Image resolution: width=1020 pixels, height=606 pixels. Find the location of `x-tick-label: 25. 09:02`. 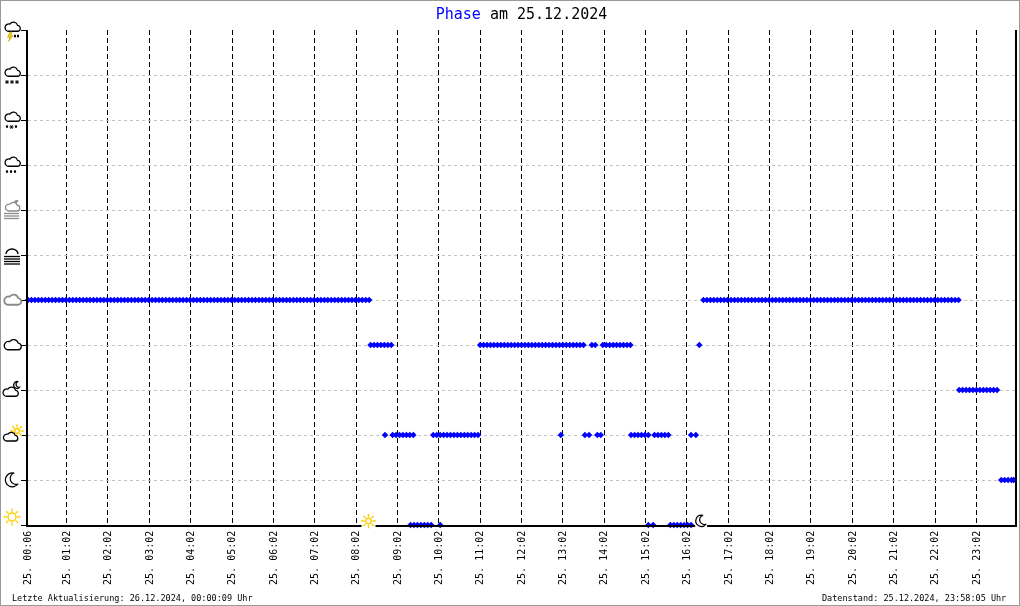

x-tick-label: 25. 09:02 is located at coordinates (397, 557).